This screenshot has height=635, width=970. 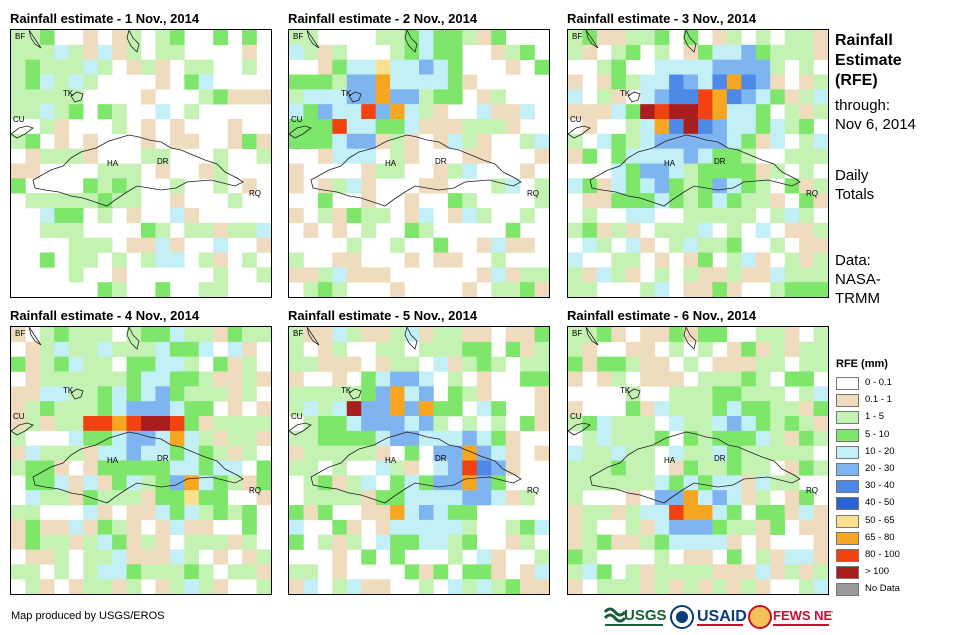 What do you see at coordinates (346, 93) in the screenshot?
I see `place-label-tk: TK` at bounding box center [346, 93].